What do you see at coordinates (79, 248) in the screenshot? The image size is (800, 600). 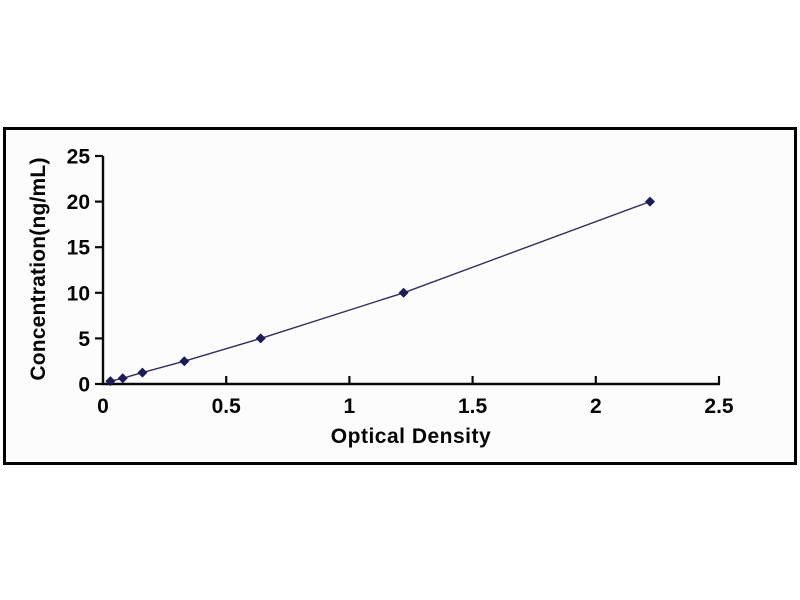 I see `y-tick-label: 15` at bounding box center [79, 248].